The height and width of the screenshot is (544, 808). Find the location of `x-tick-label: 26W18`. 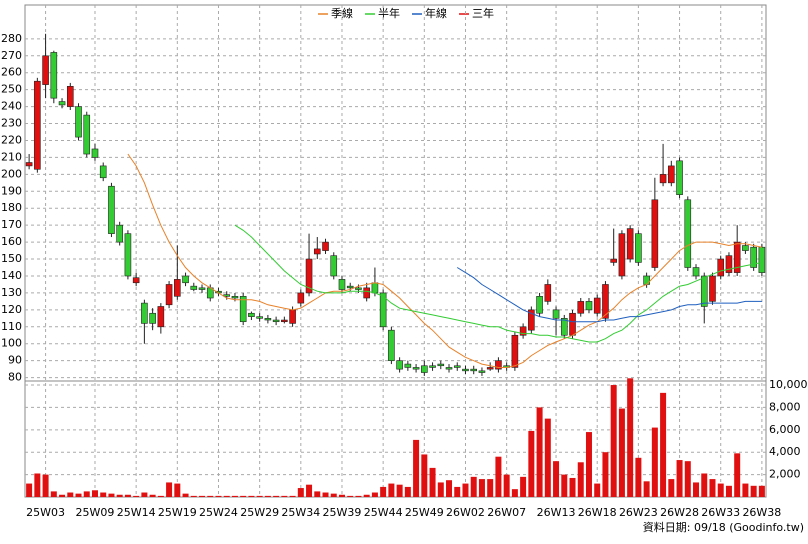

x-tick-label: 26W18 is located at coordinates (597, 512).